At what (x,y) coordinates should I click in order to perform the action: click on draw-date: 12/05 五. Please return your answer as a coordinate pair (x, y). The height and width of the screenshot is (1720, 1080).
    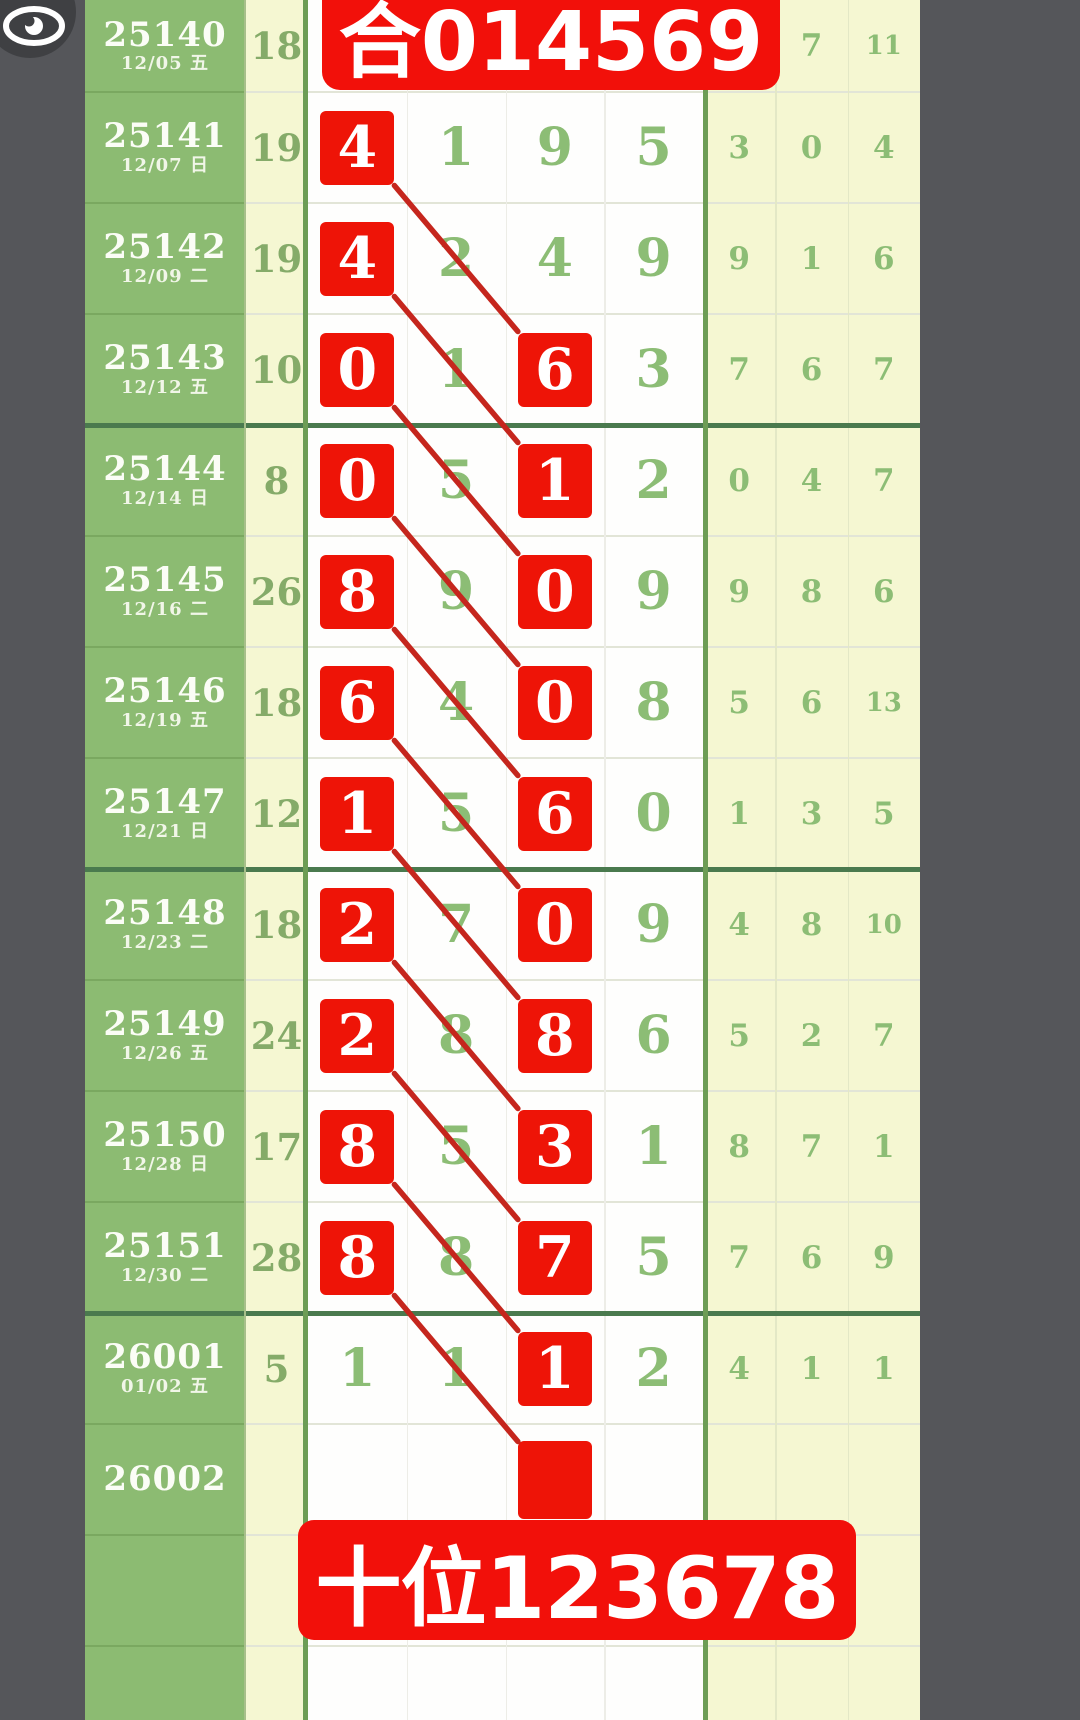
    Looking at the image, I should click on (165, 64).